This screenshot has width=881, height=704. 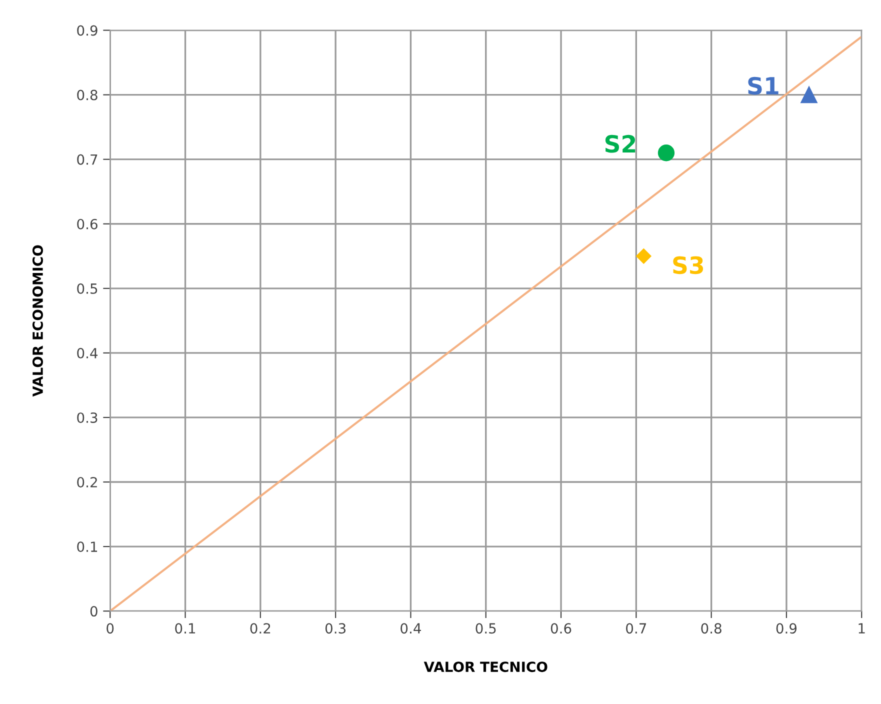 I want to click on series-label: S2, so click(x=620, y=143).